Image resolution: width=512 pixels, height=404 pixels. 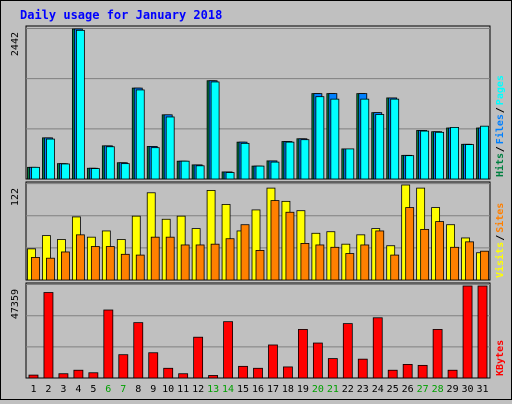 I want to click on x-tick-label: 7, so click(x=123, y=389).